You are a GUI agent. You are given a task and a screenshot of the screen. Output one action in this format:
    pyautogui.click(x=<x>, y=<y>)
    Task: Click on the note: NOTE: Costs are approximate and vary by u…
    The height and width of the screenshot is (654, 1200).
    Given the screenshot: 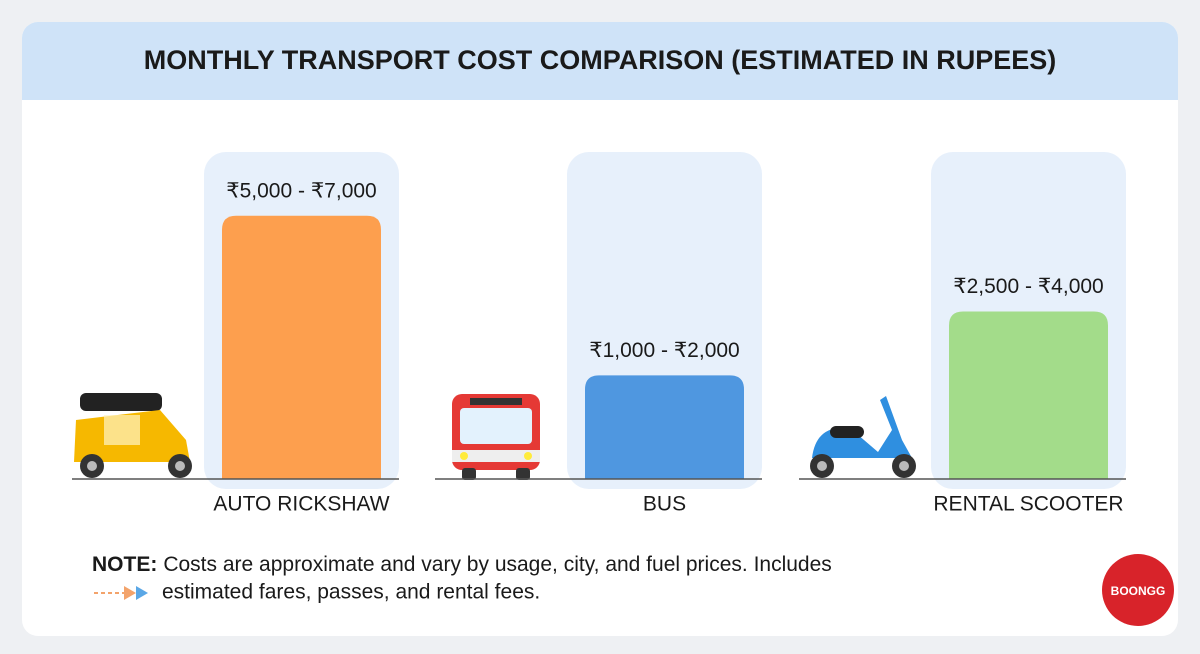 What is the action you would take?
    pyautogui.click(x=462, y=564)
    